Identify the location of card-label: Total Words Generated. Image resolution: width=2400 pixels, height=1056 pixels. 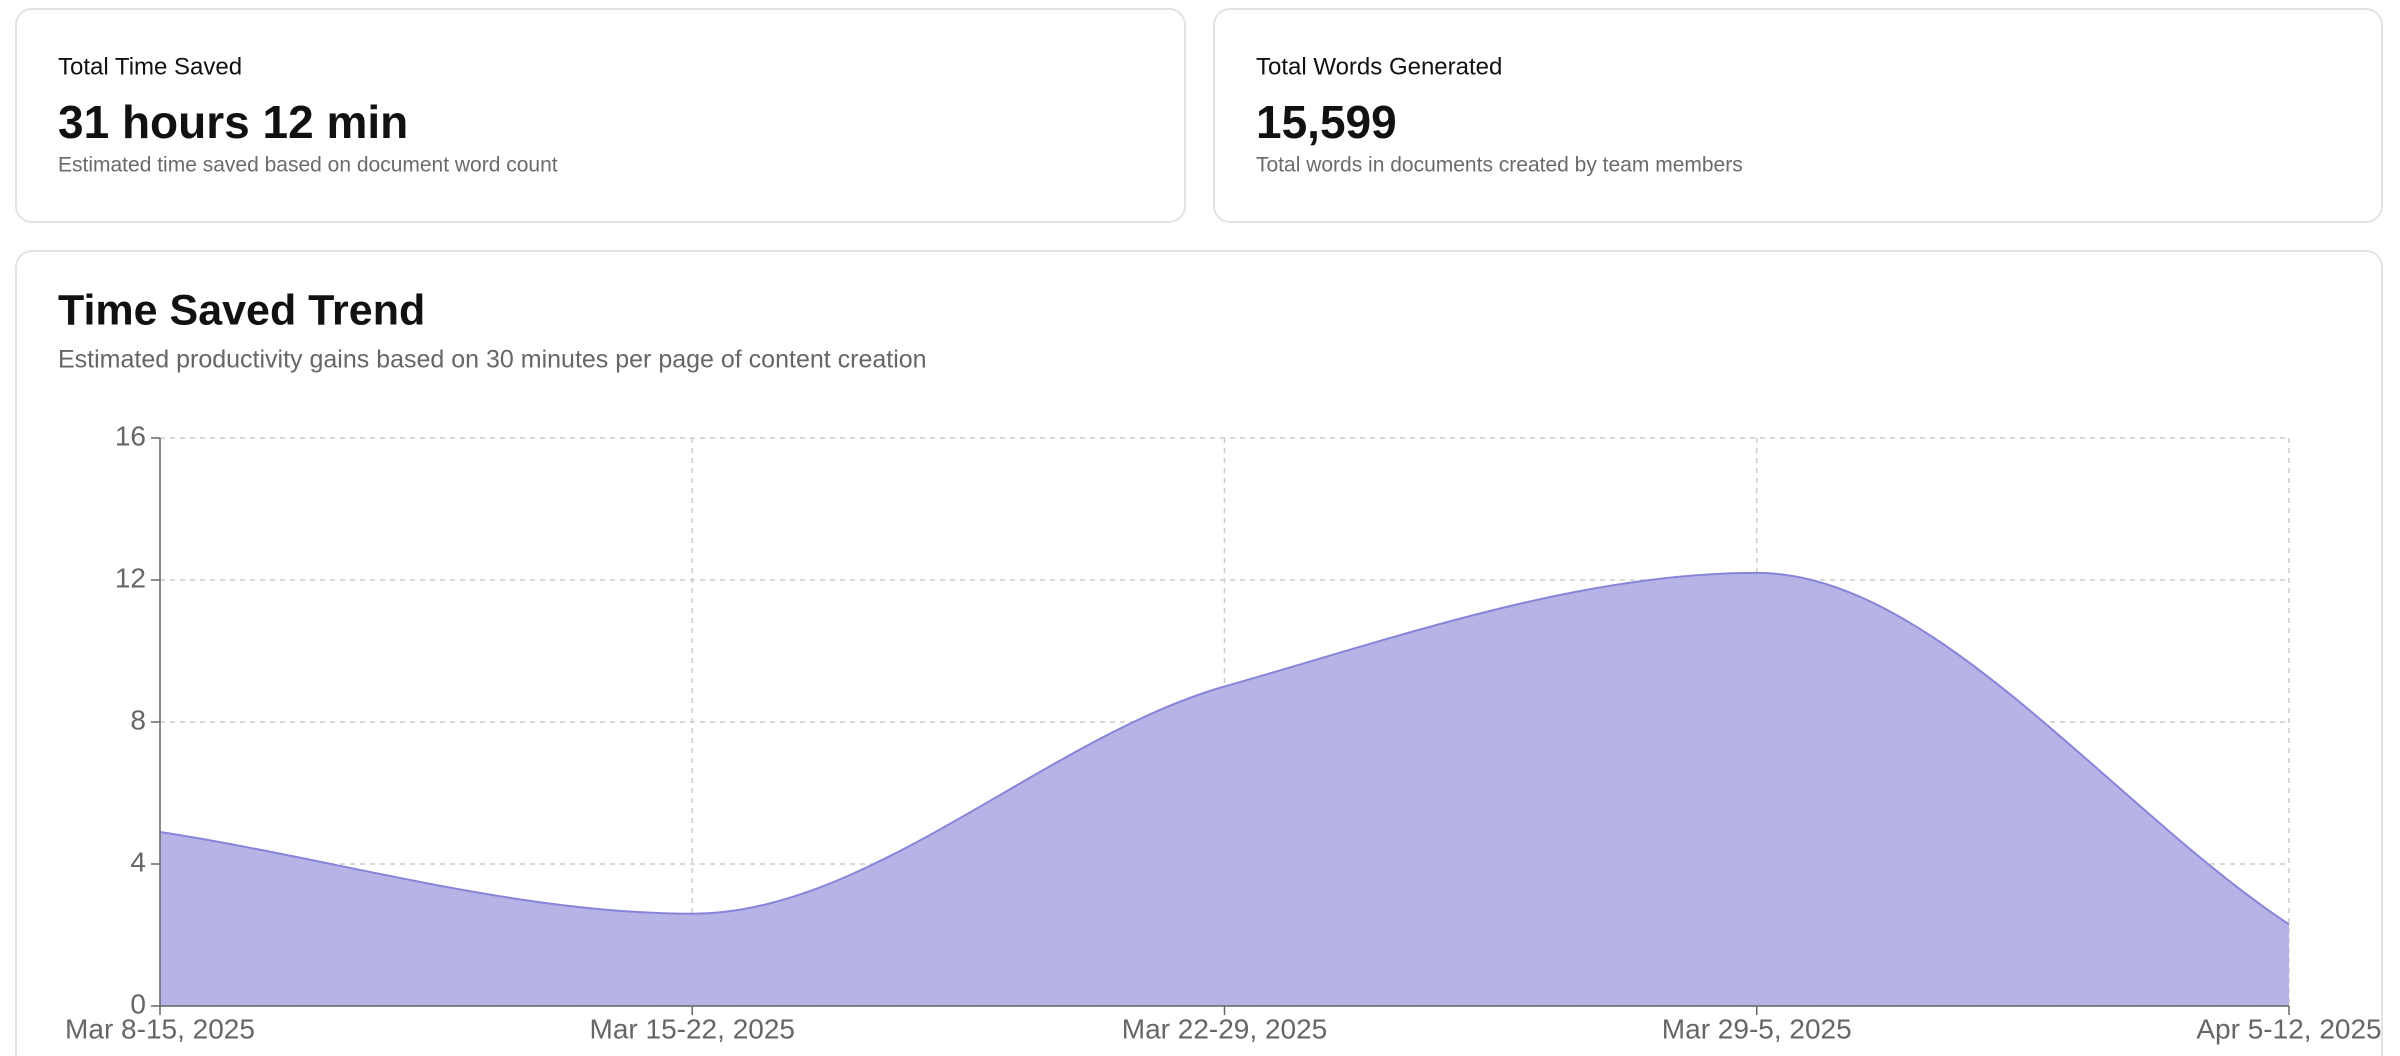
(1379, 66).